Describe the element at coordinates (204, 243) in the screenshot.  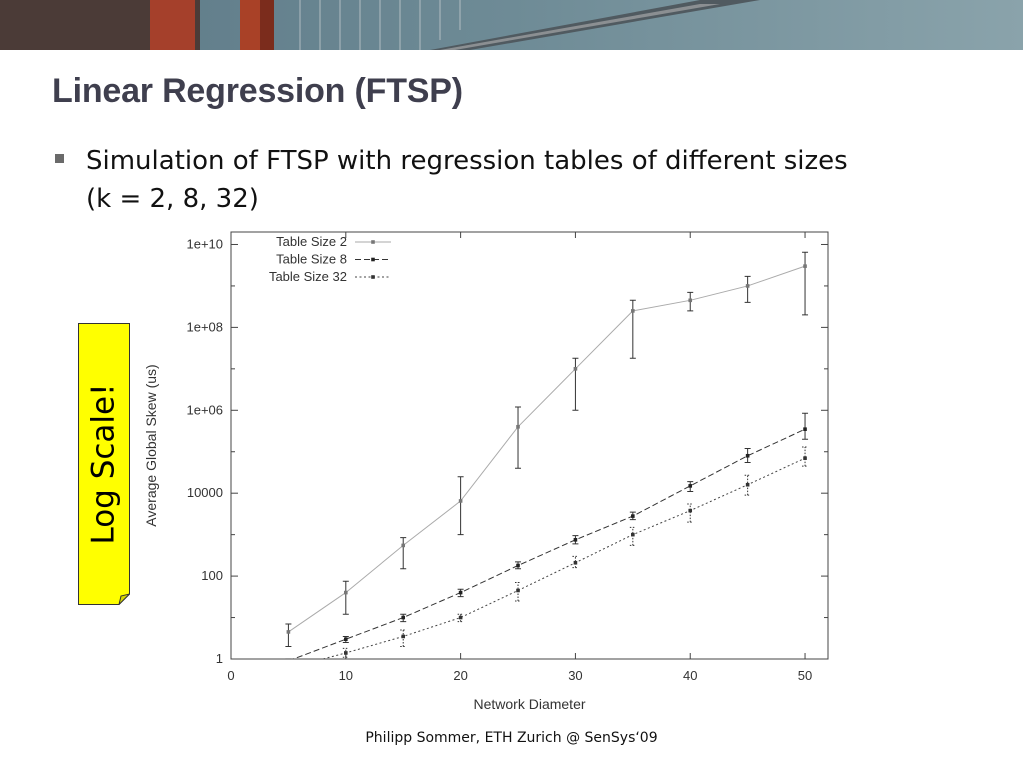
I see `y-tick-label: 1e+10` at that location.